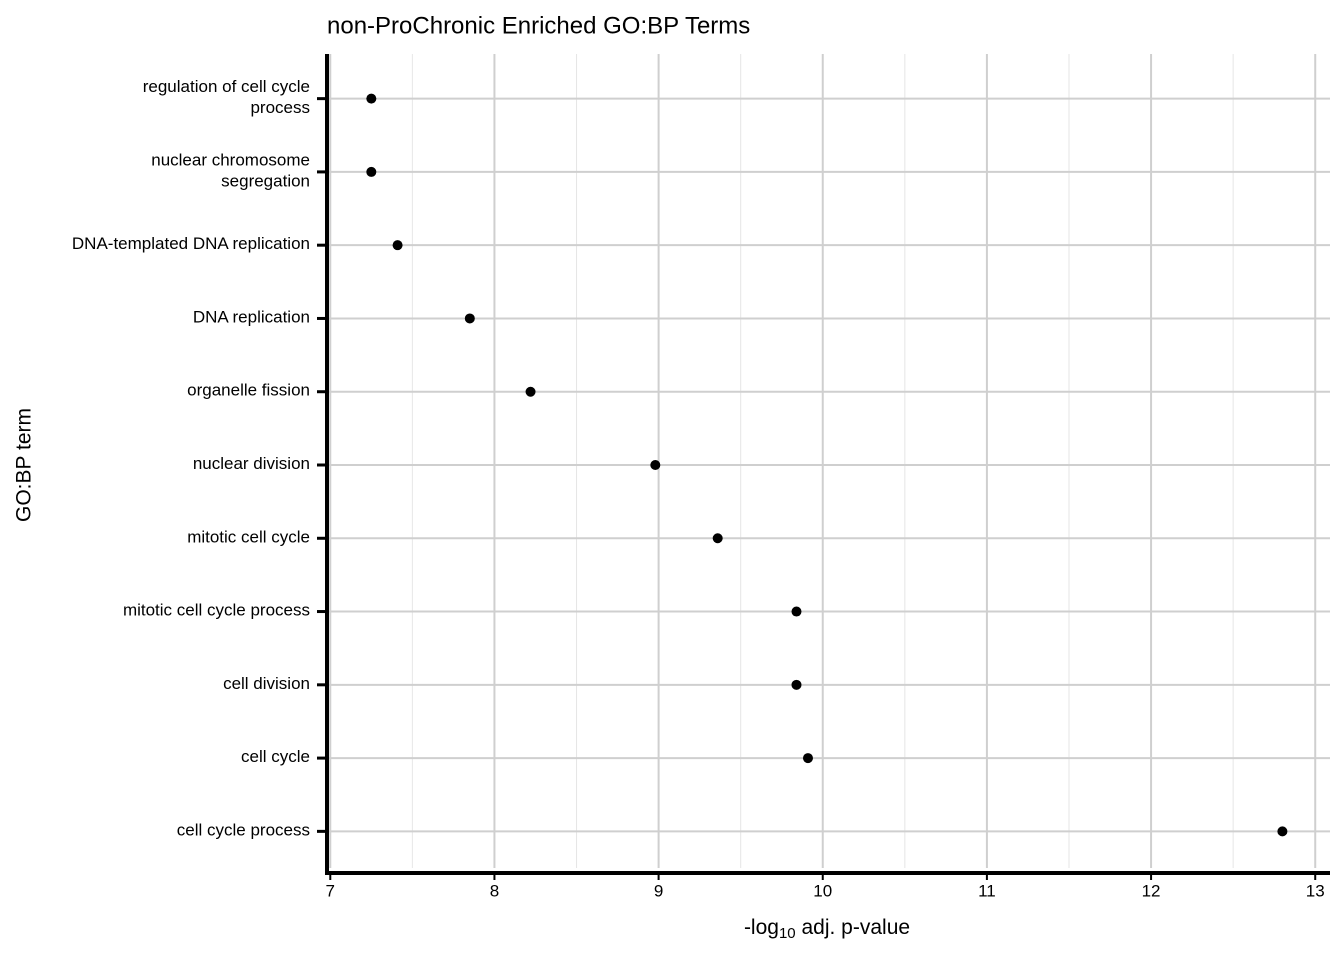  I want to click on y-axis-label: GO:BP term, so click(24, 465).